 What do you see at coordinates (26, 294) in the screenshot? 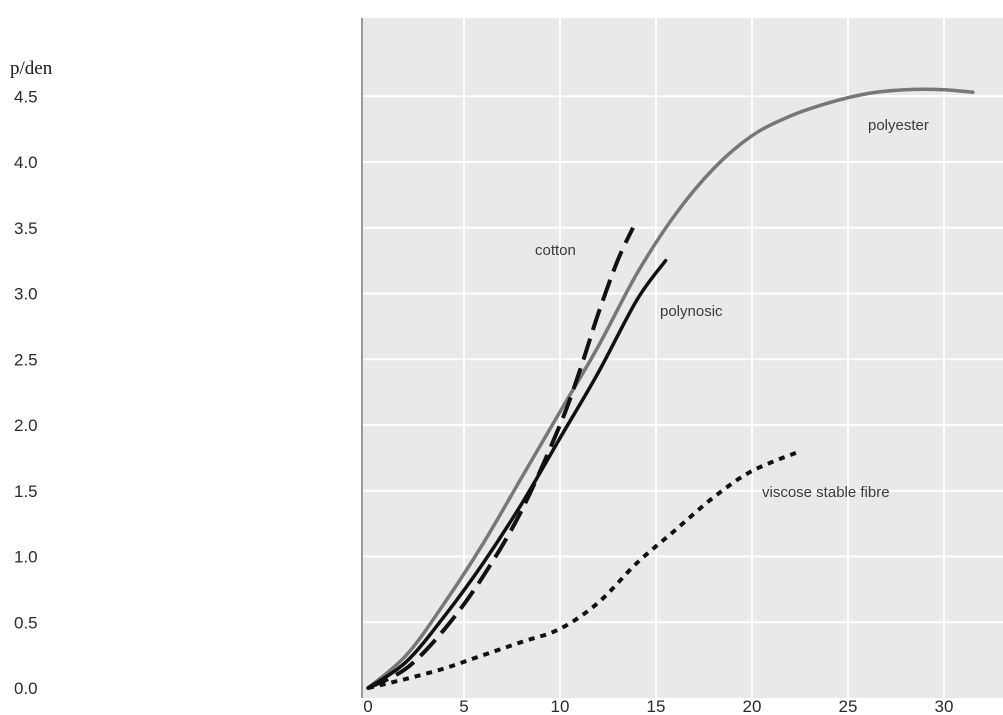
I see `y-tick-label: 3.0` at bounding box center [26, 294].